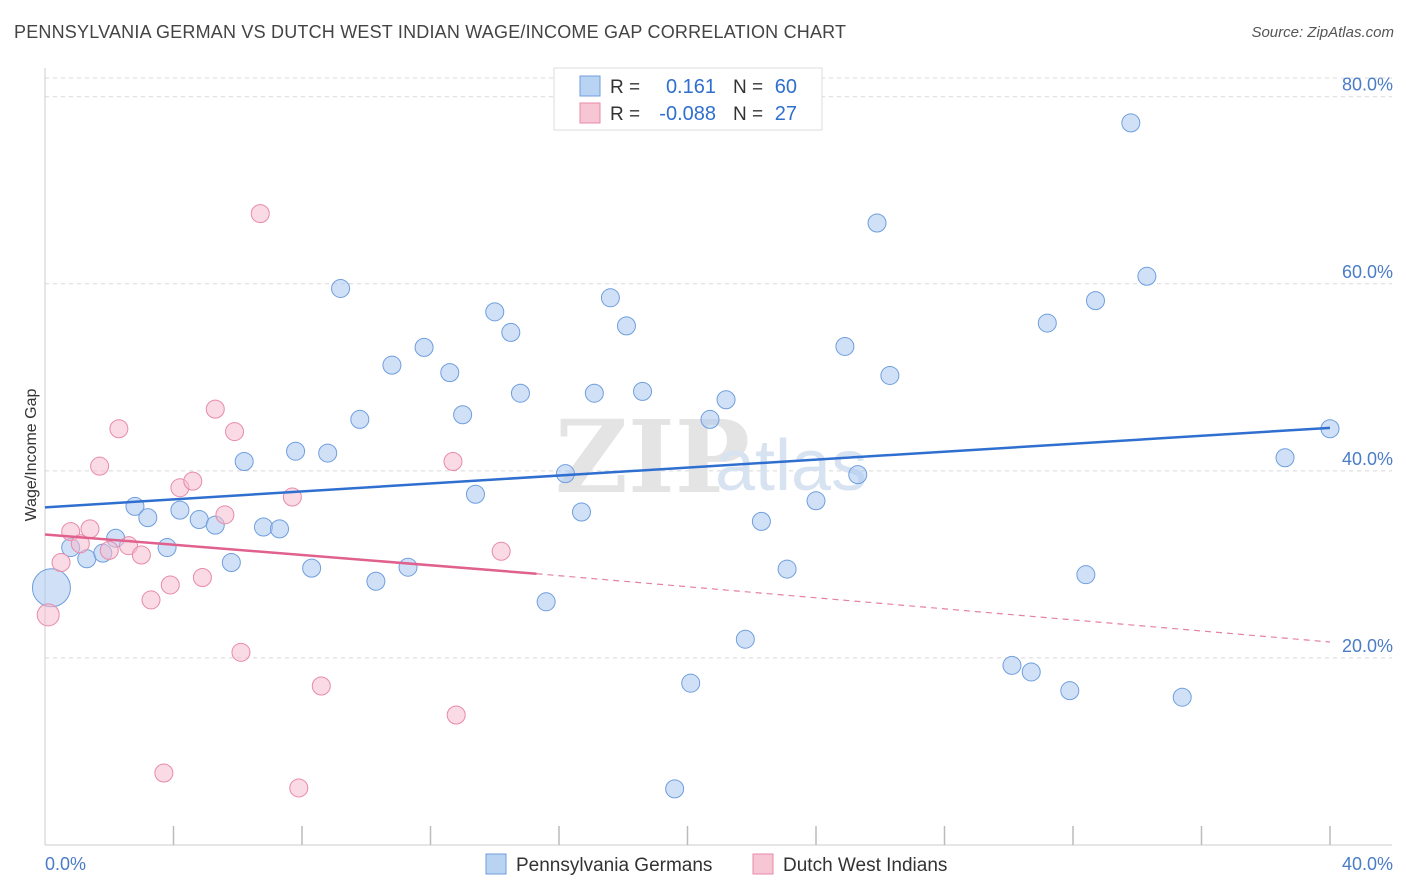 The image size is (1406, 892). What do you see at coordinates (290, 554) in the screenshot?
I see `trend-line-dutch-west-indians` at bounding box center [290, 554].